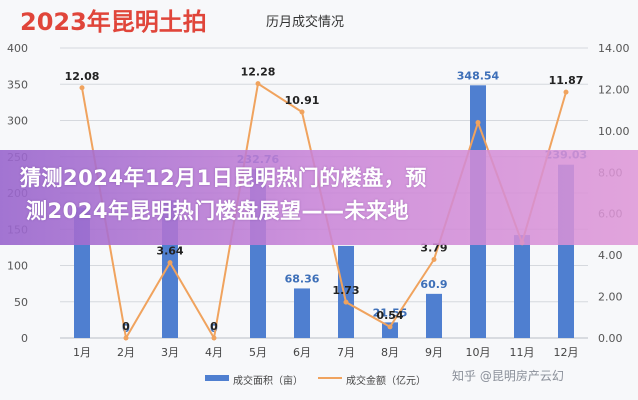 The image size is (638, 400). I want to click on legend-line-label: 成交金额（亿元）, so click(386, 380).